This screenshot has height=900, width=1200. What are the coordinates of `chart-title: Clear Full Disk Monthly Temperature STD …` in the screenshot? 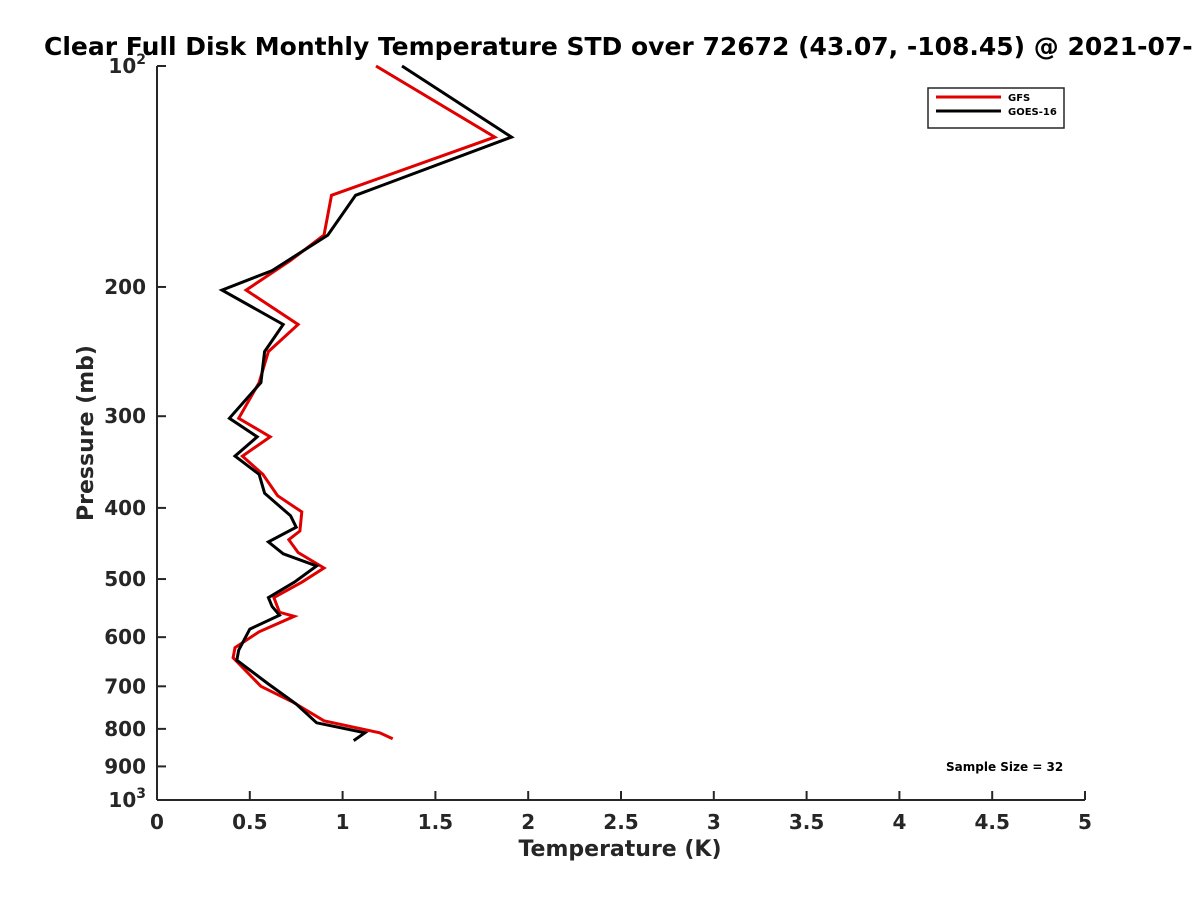 It's located at (618, 46).